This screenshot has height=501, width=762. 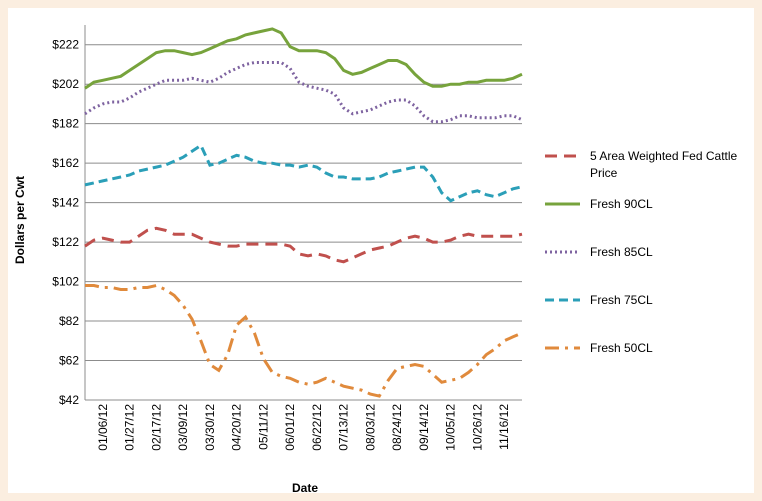 I want to click on legend-label: Fresh 75CL, so click(x=621, y=300).